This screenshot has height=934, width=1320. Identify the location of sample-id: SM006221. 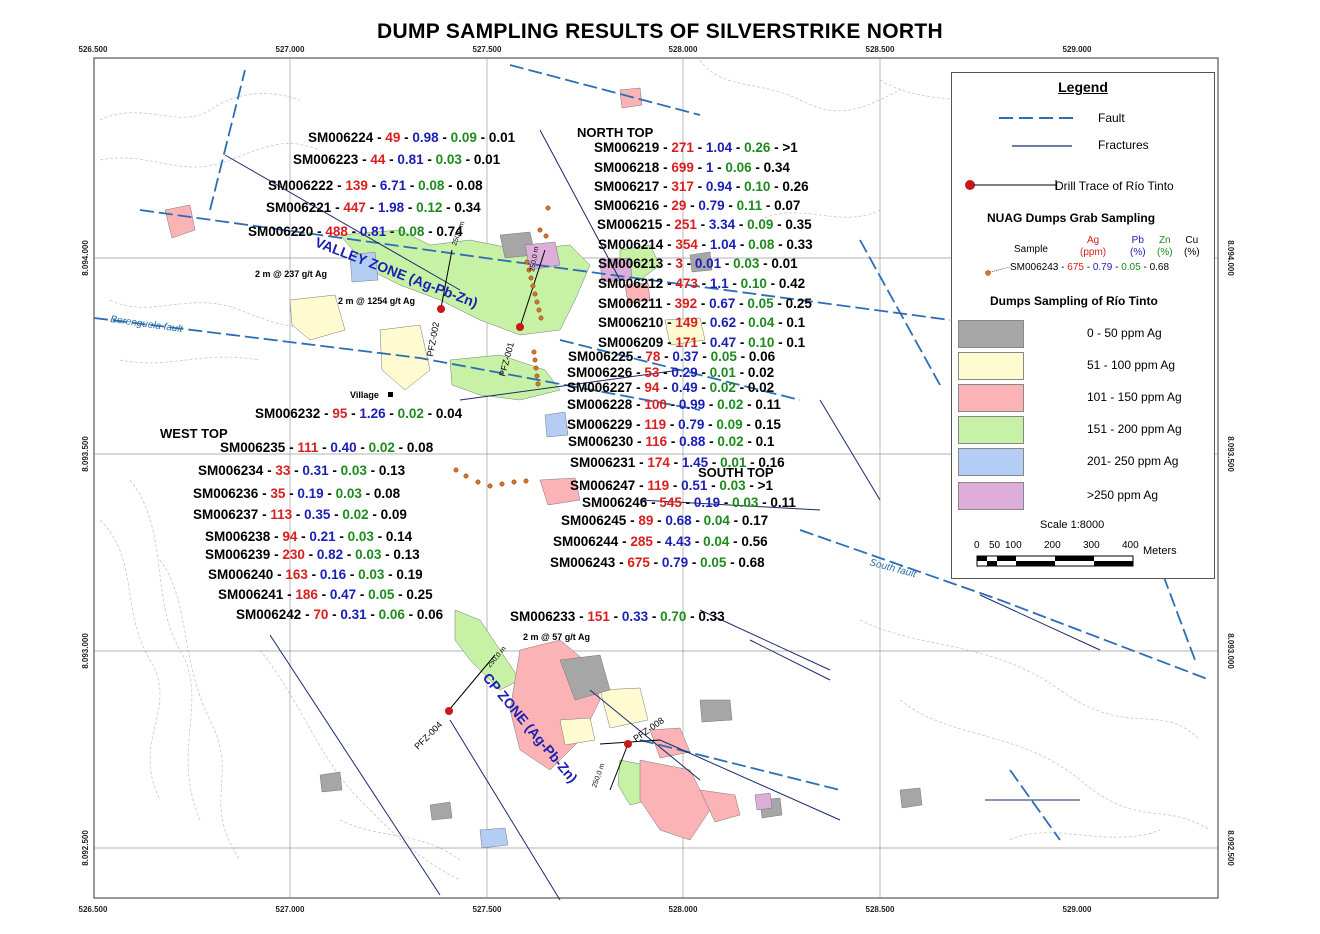
(299, 207).